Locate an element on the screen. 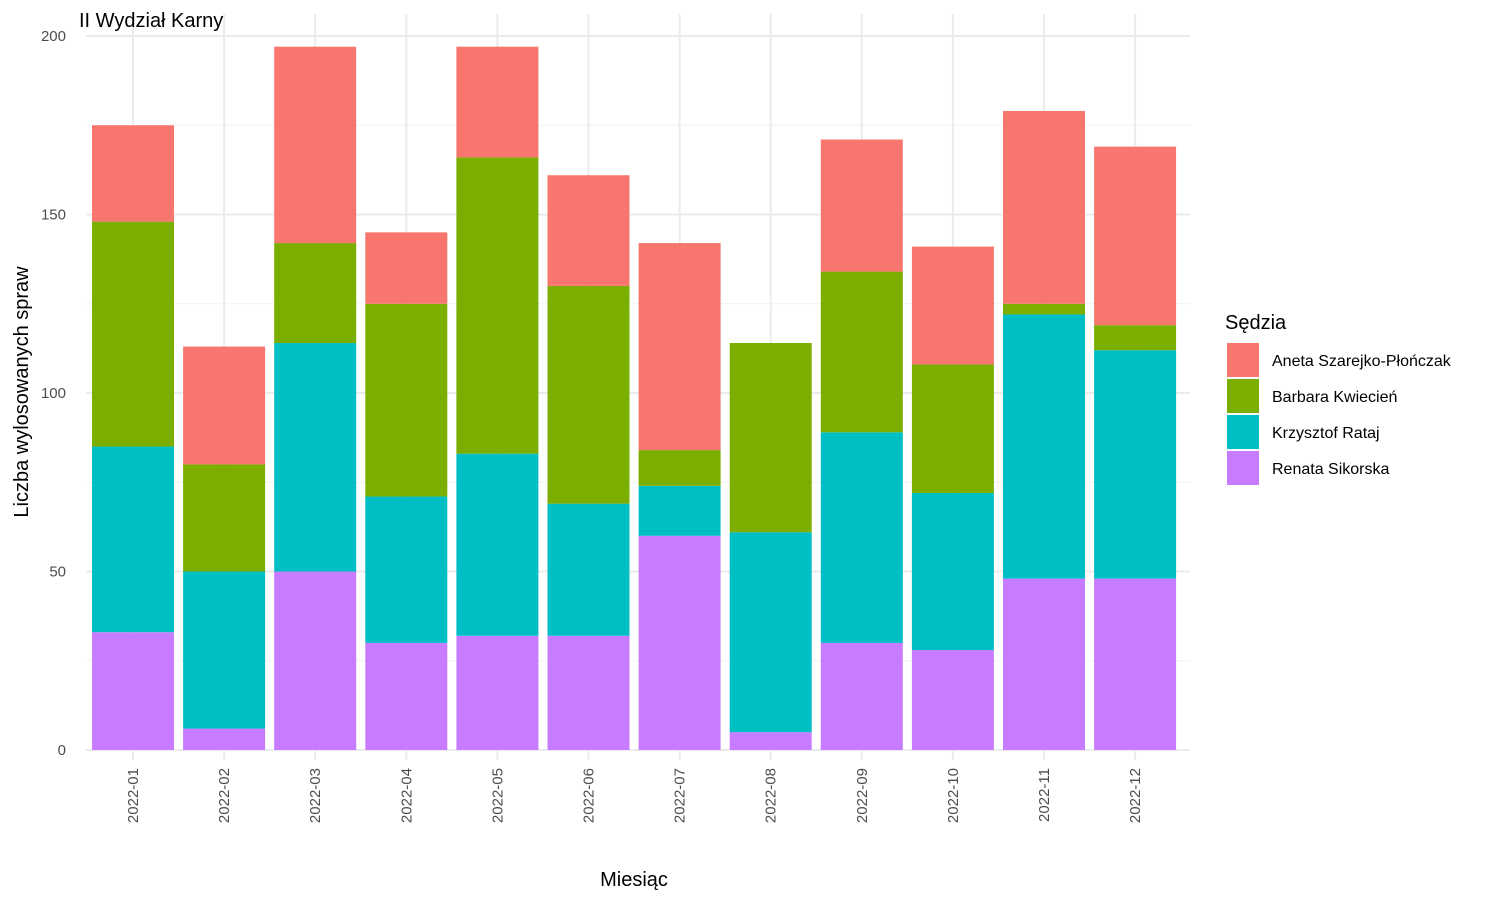  legend-label: Krzysztof Rataj is located at coordinates (1326, 433).